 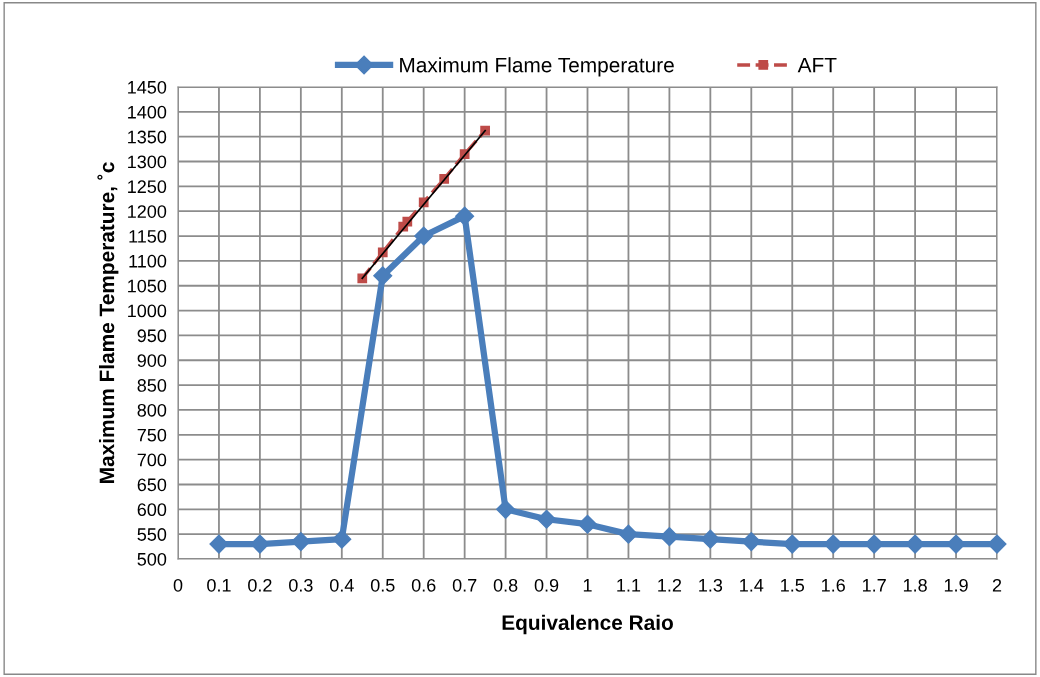 I want to click on x-tick-label: 0.5, so click(x=382, y=585).